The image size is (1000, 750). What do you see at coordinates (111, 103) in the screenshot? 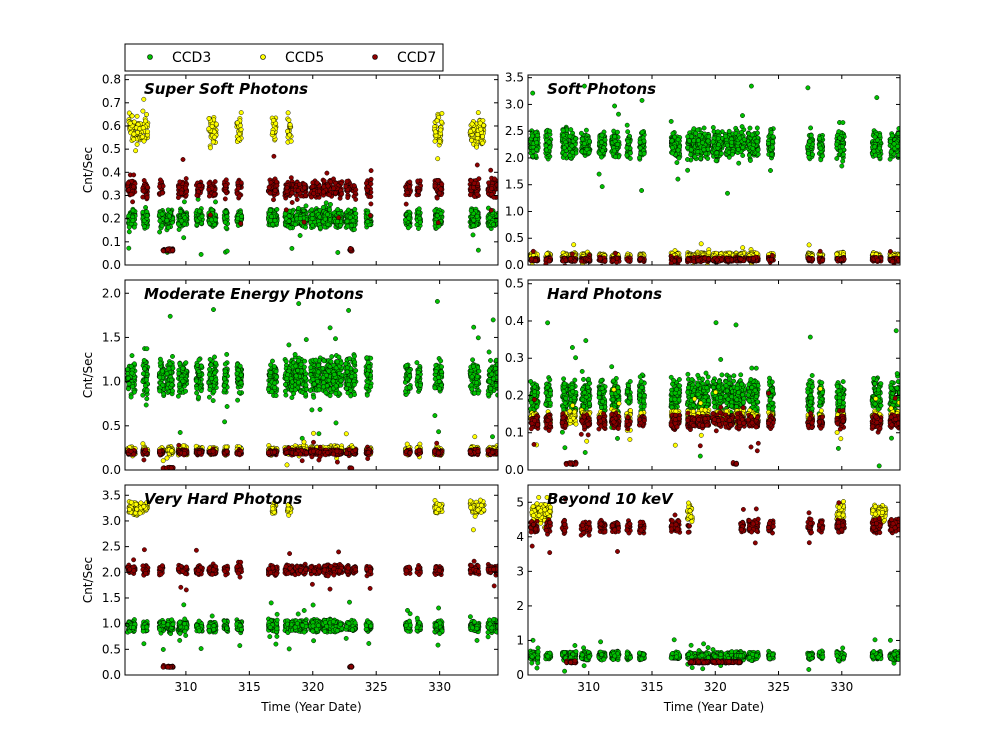
I see `y-tick-label: 0.7` at bounding box center [111, 103].